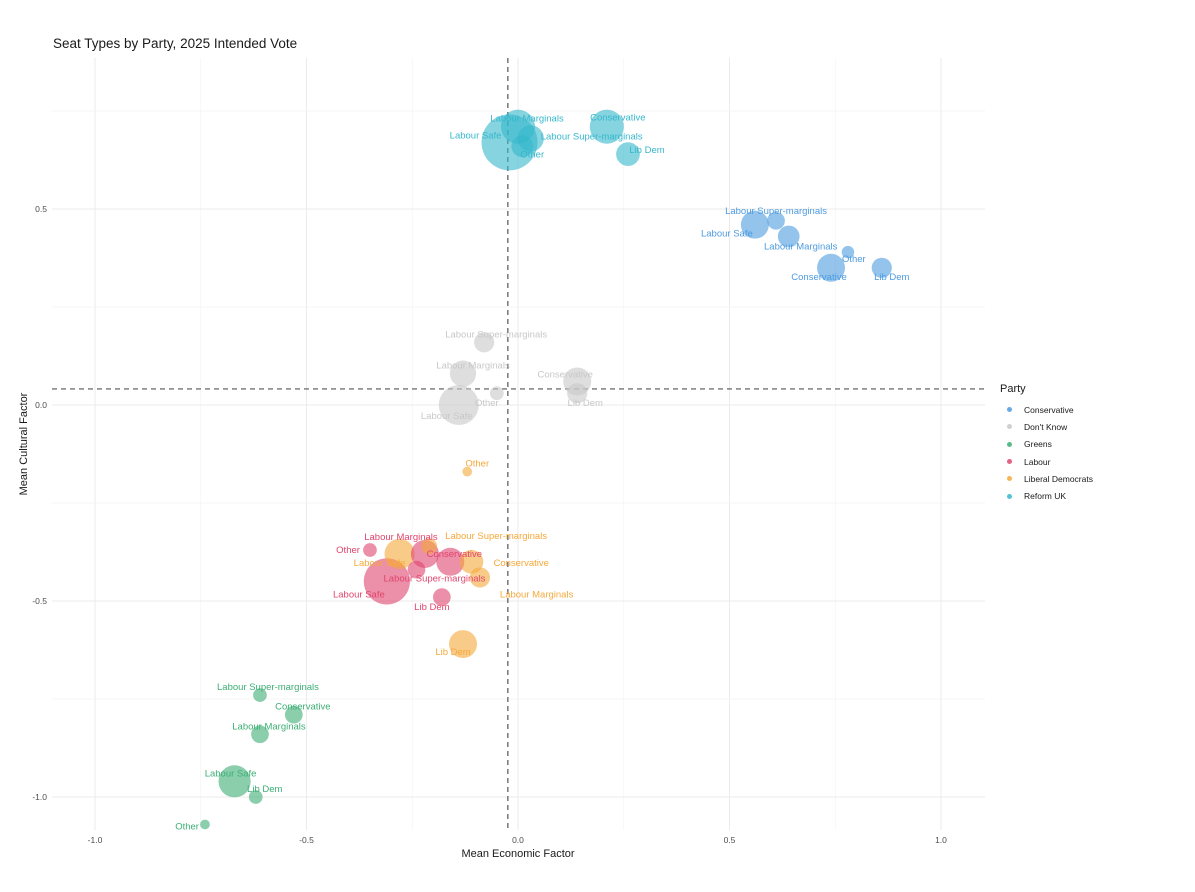  I want to click on point-conservative-conservative, so click(831, 267).